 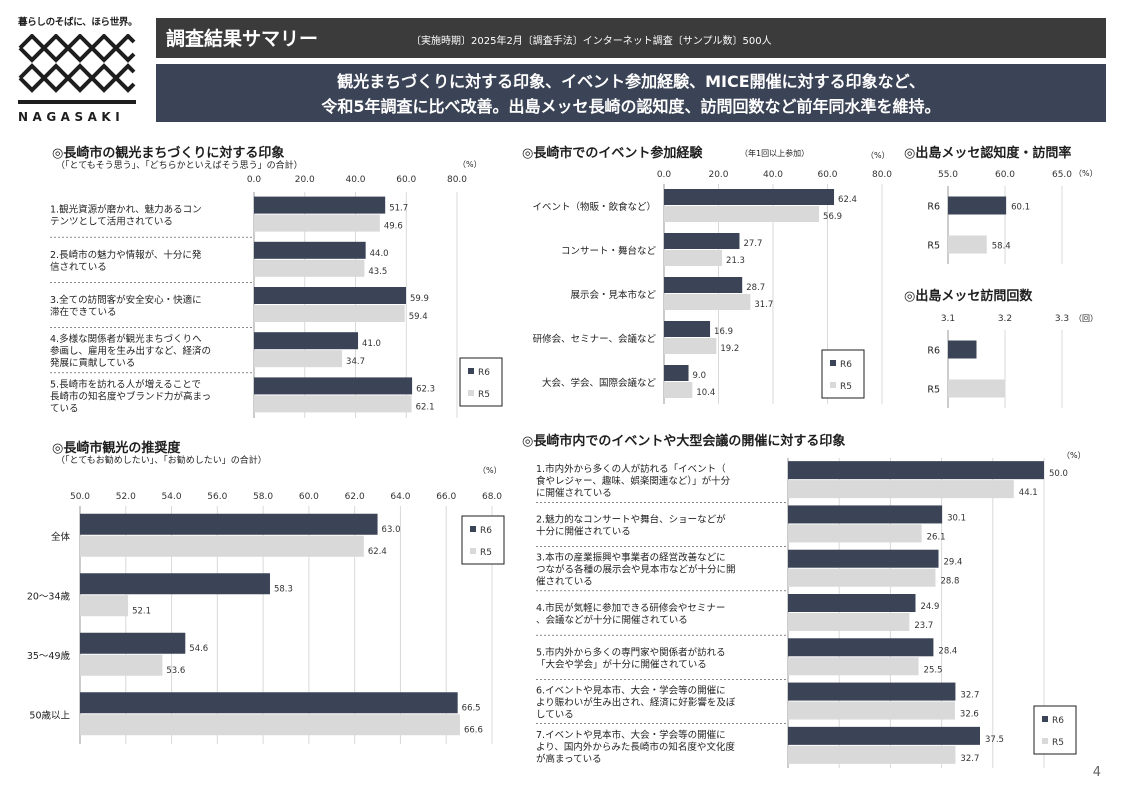 I want to click on x-tick-label: 20.0, so click(x=718, y=175).